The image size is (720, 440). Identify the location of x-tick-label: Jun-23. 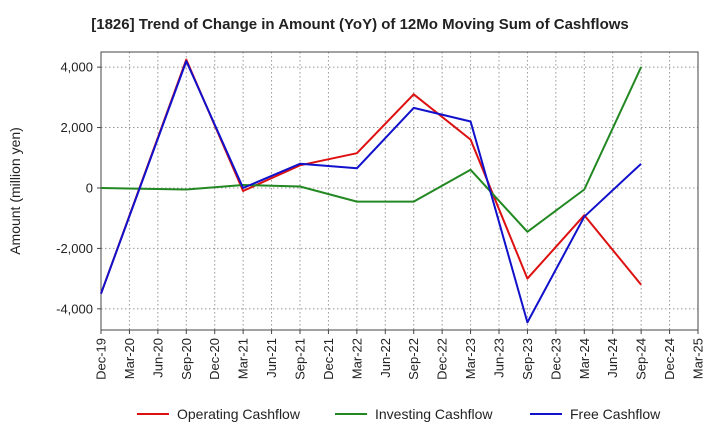
(499, 358).